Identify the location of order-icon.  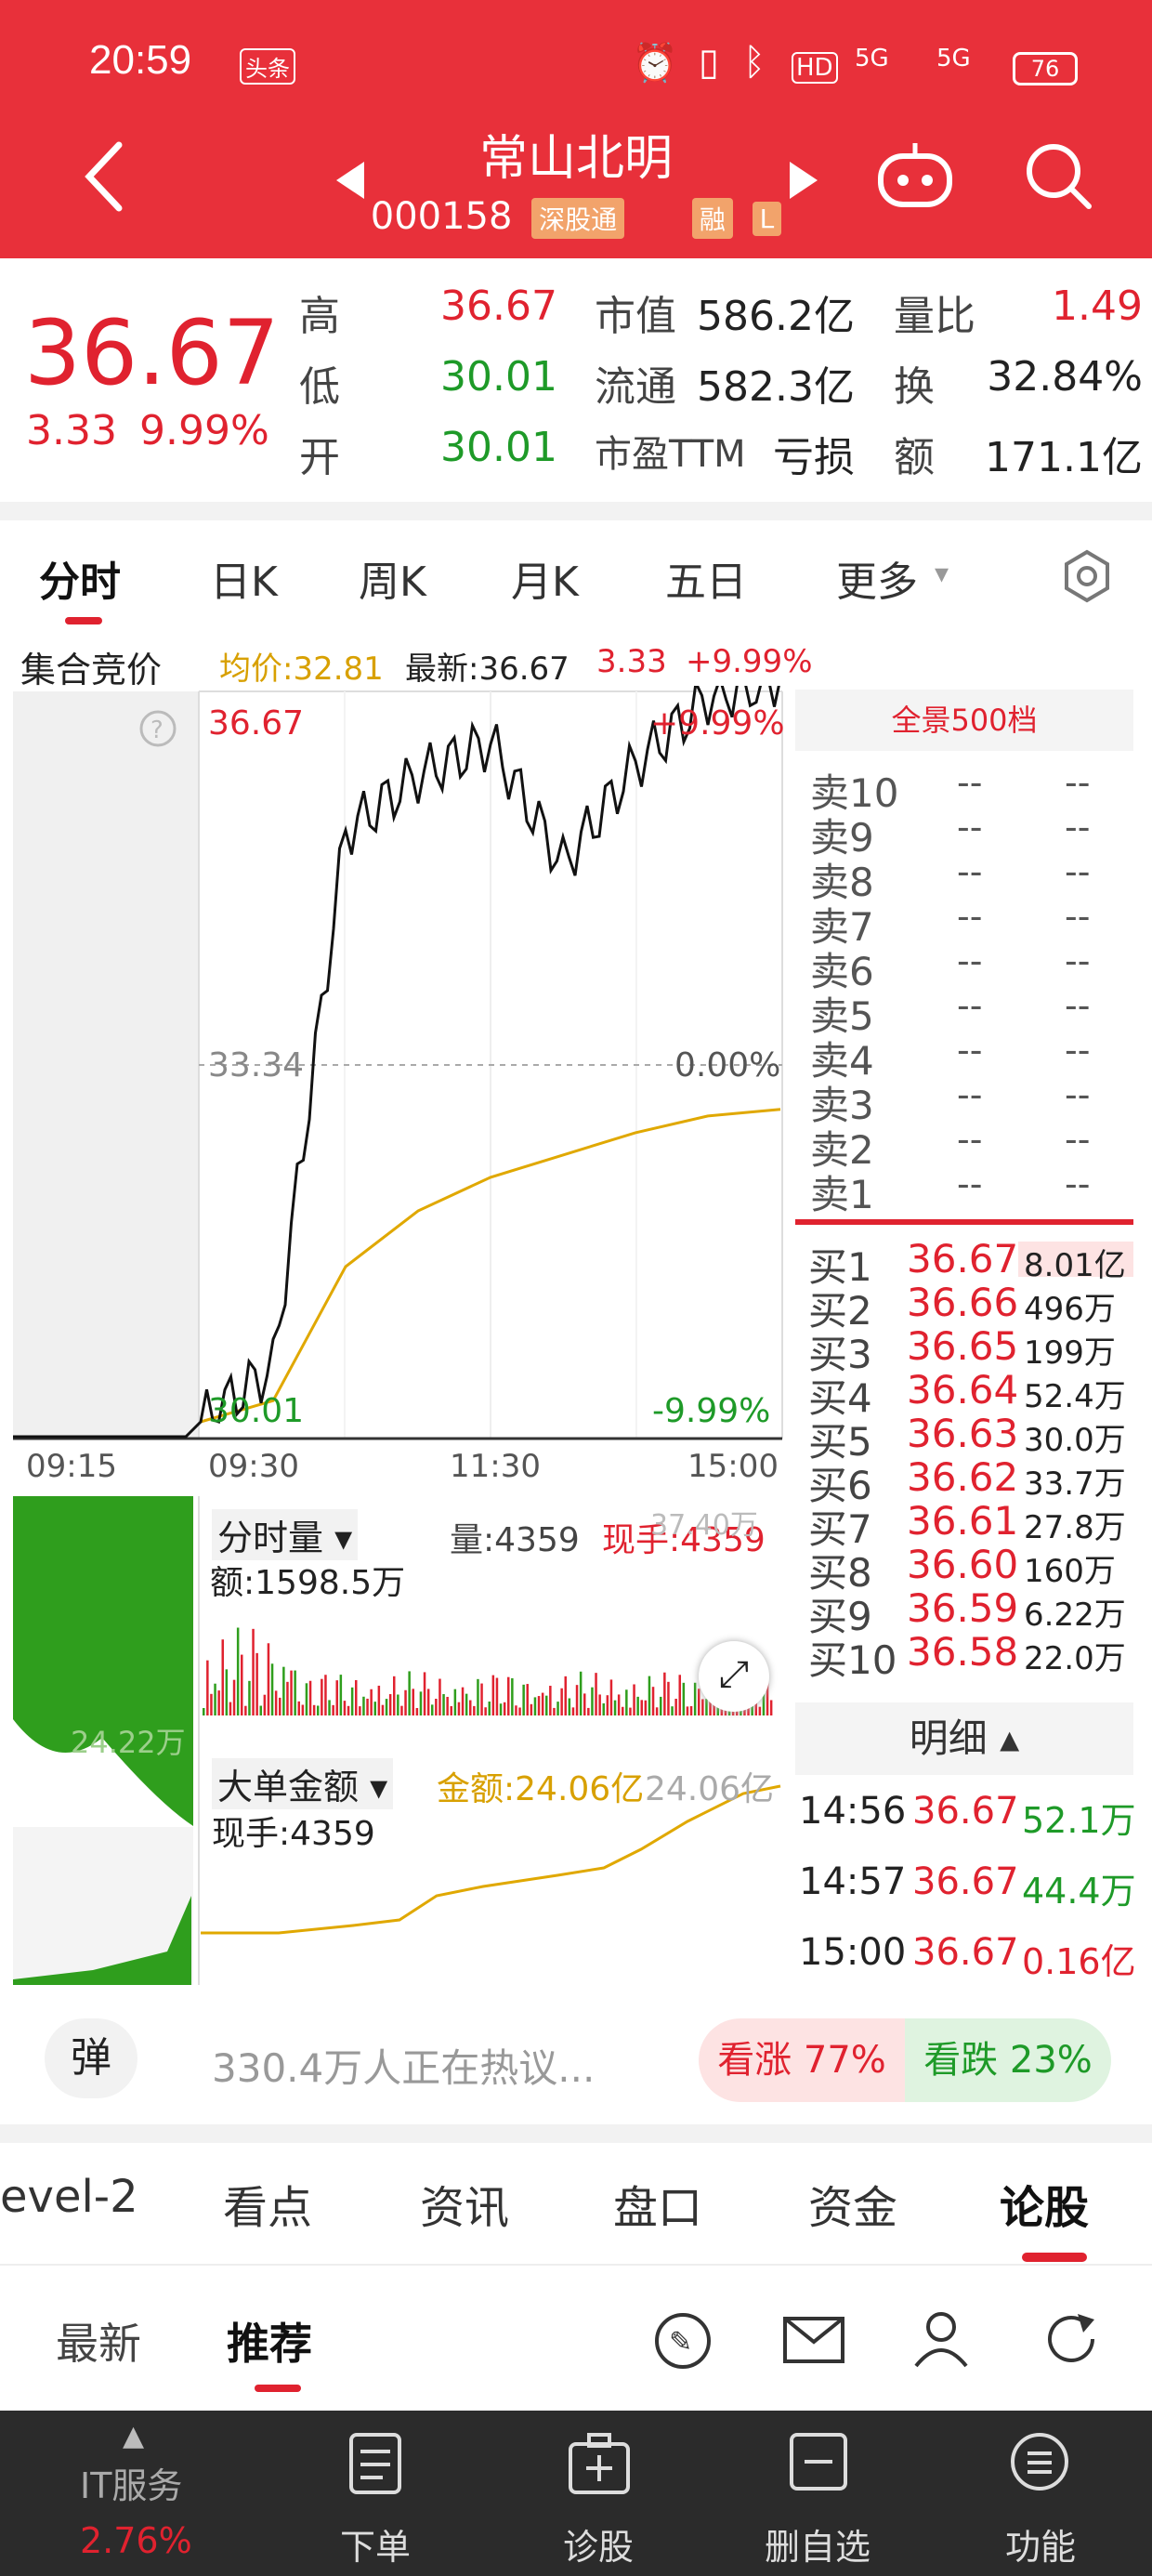
(375, 2463).